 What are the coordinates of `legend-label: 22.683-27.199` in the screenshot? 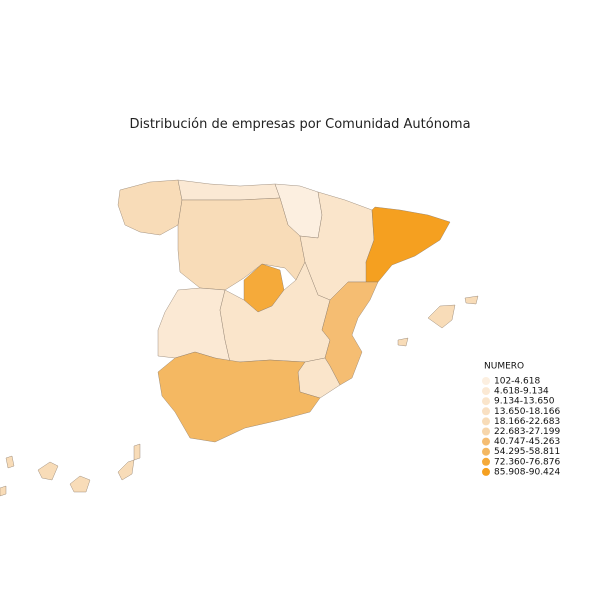 It's located at (527, 432).